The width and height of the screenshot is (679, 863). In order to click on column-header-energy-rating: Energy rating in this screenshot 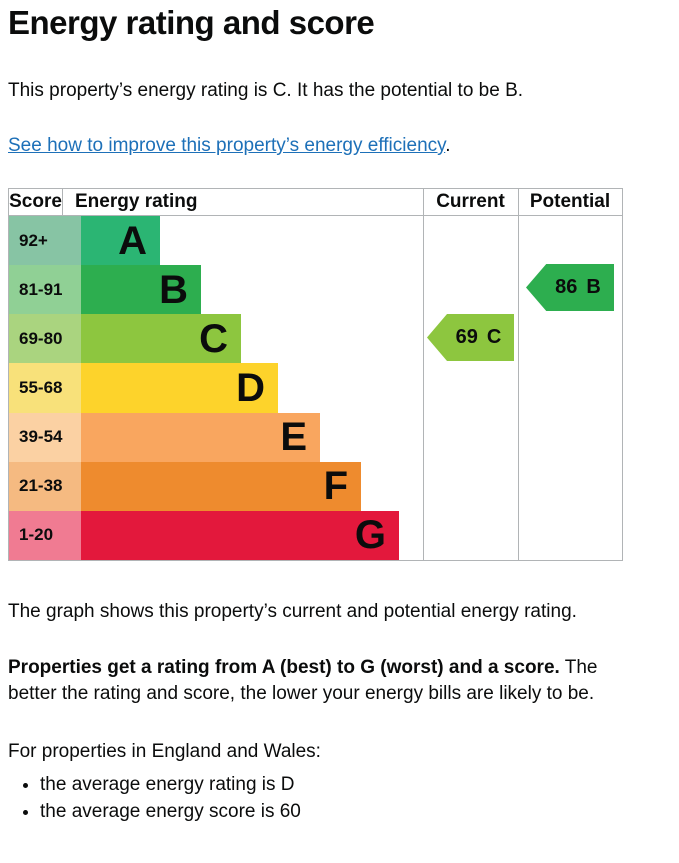, I will do `click(136, 201)`.